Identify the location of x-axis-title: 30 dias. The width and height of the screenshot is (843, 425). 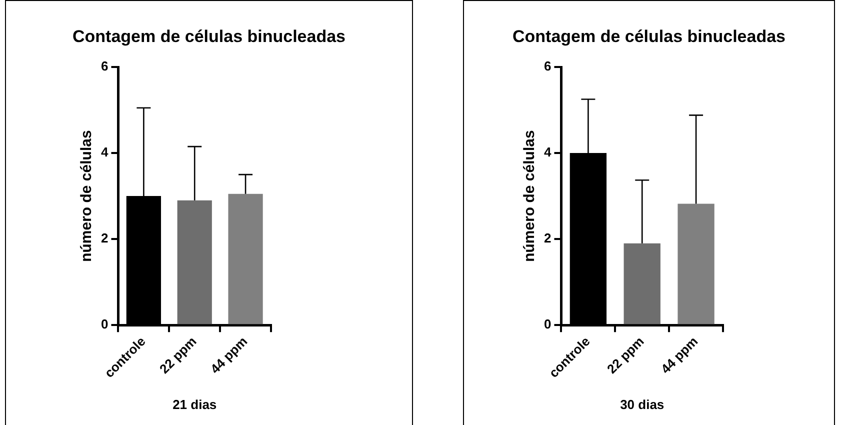
(642, 404).